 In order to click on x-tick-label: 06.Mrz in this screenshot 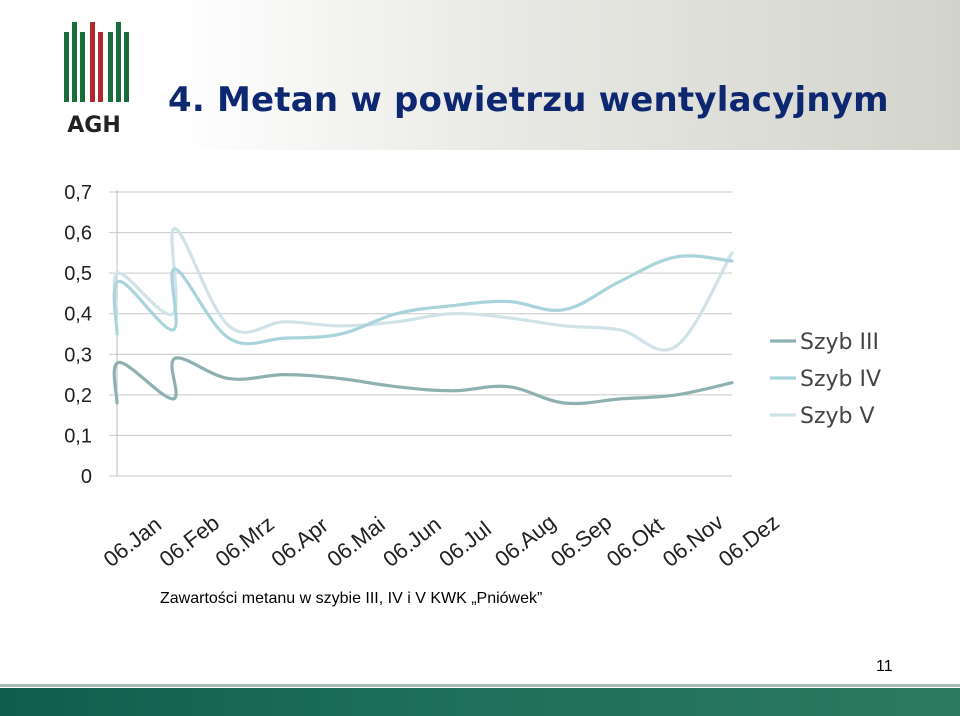, I will do `click(245, 541)`.